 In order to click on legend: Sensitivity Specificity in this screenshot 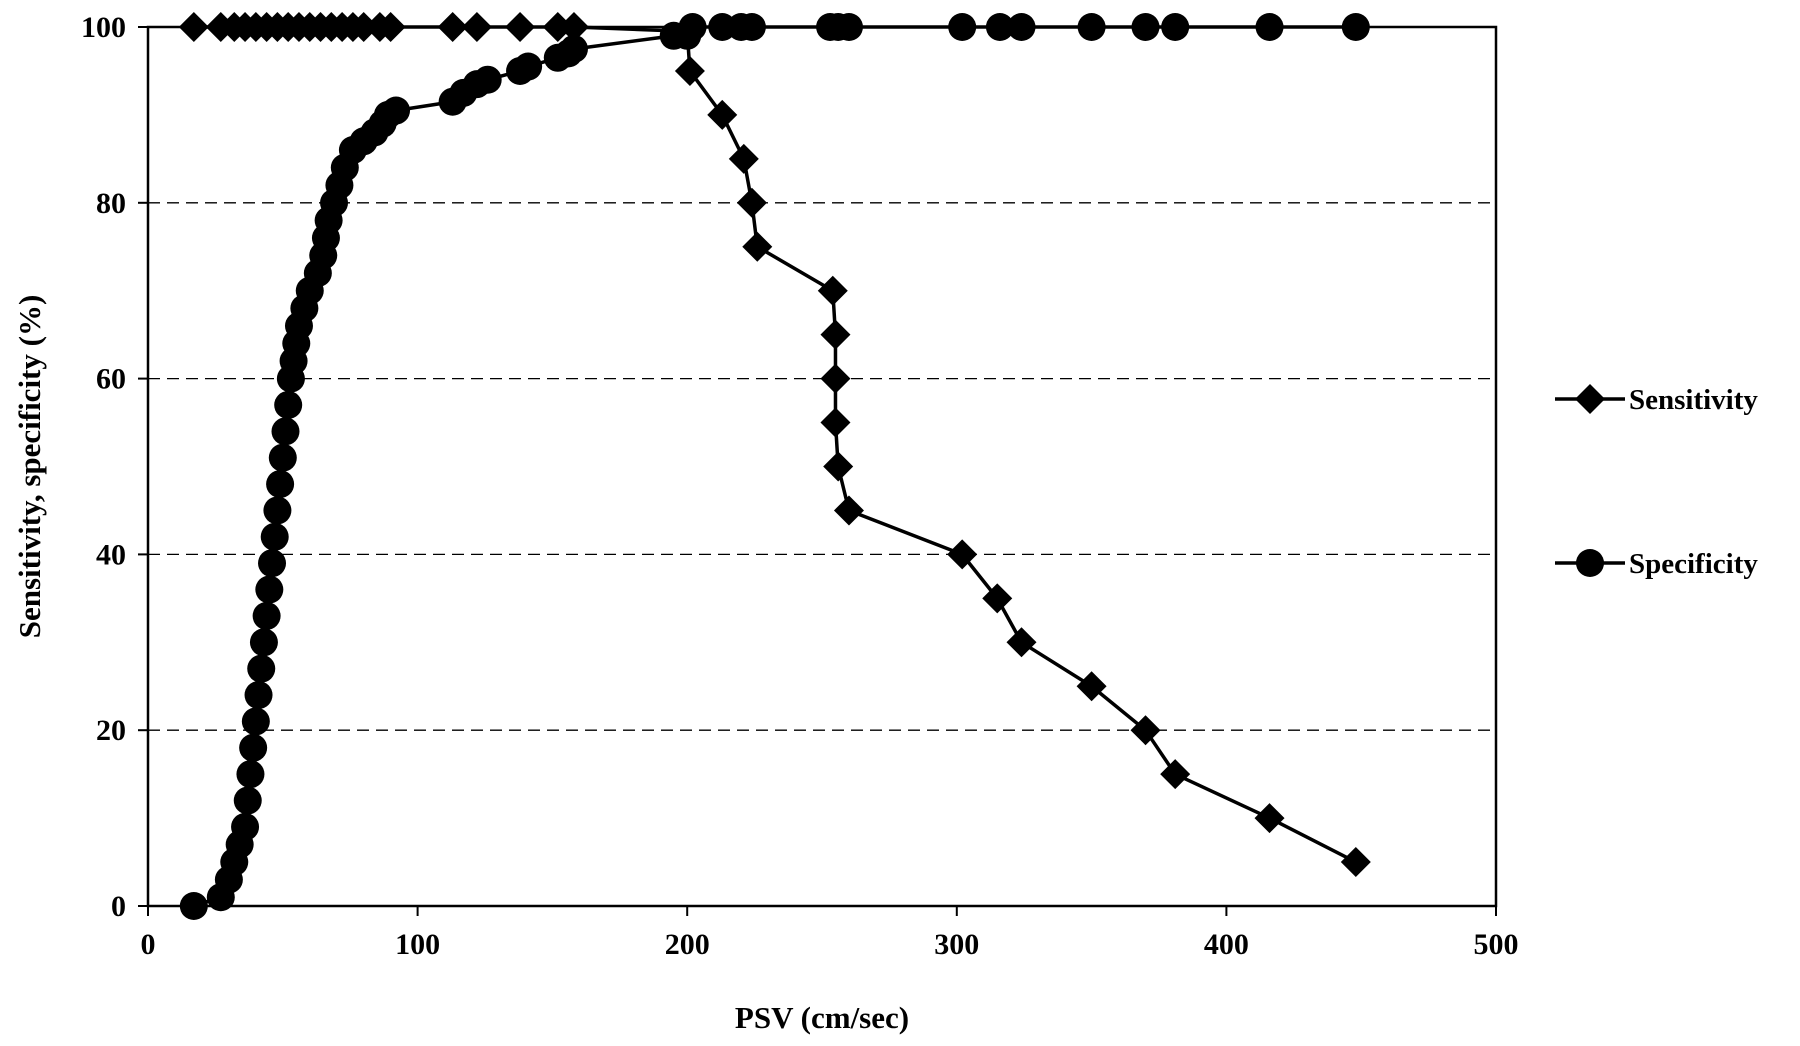, I will do `click(1656, 482)`.